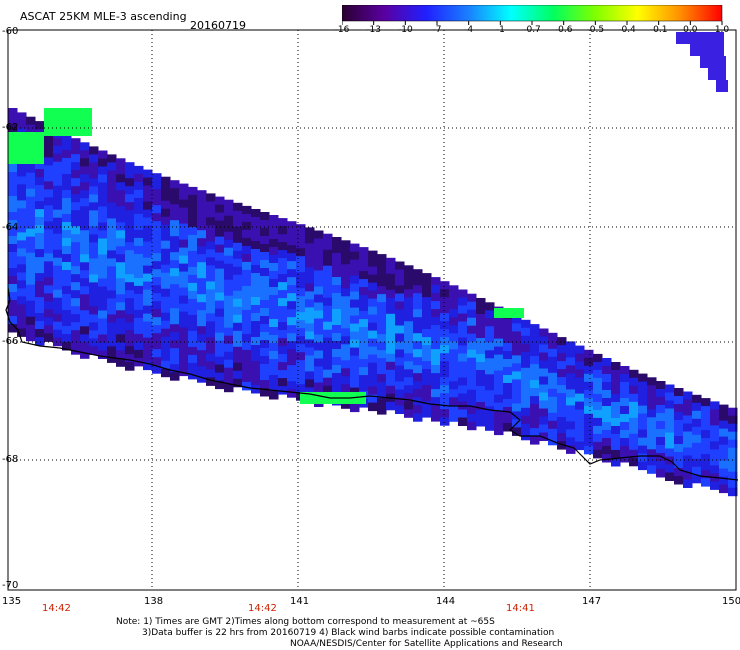  What do you see at coordinates (218, 25) in the screenshot?
I see `map-date: 20160719` at bounding box center [218, 25].